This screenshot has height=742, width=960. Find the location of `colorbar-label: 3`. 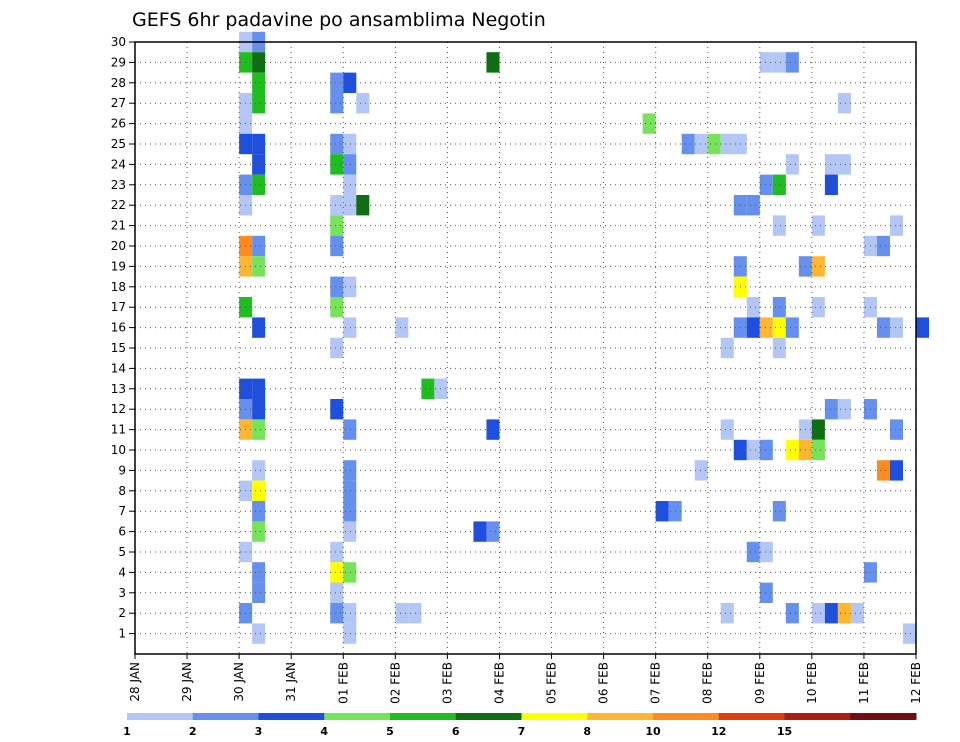

colorbar-label: 3 is located at coordinates (259, 731).